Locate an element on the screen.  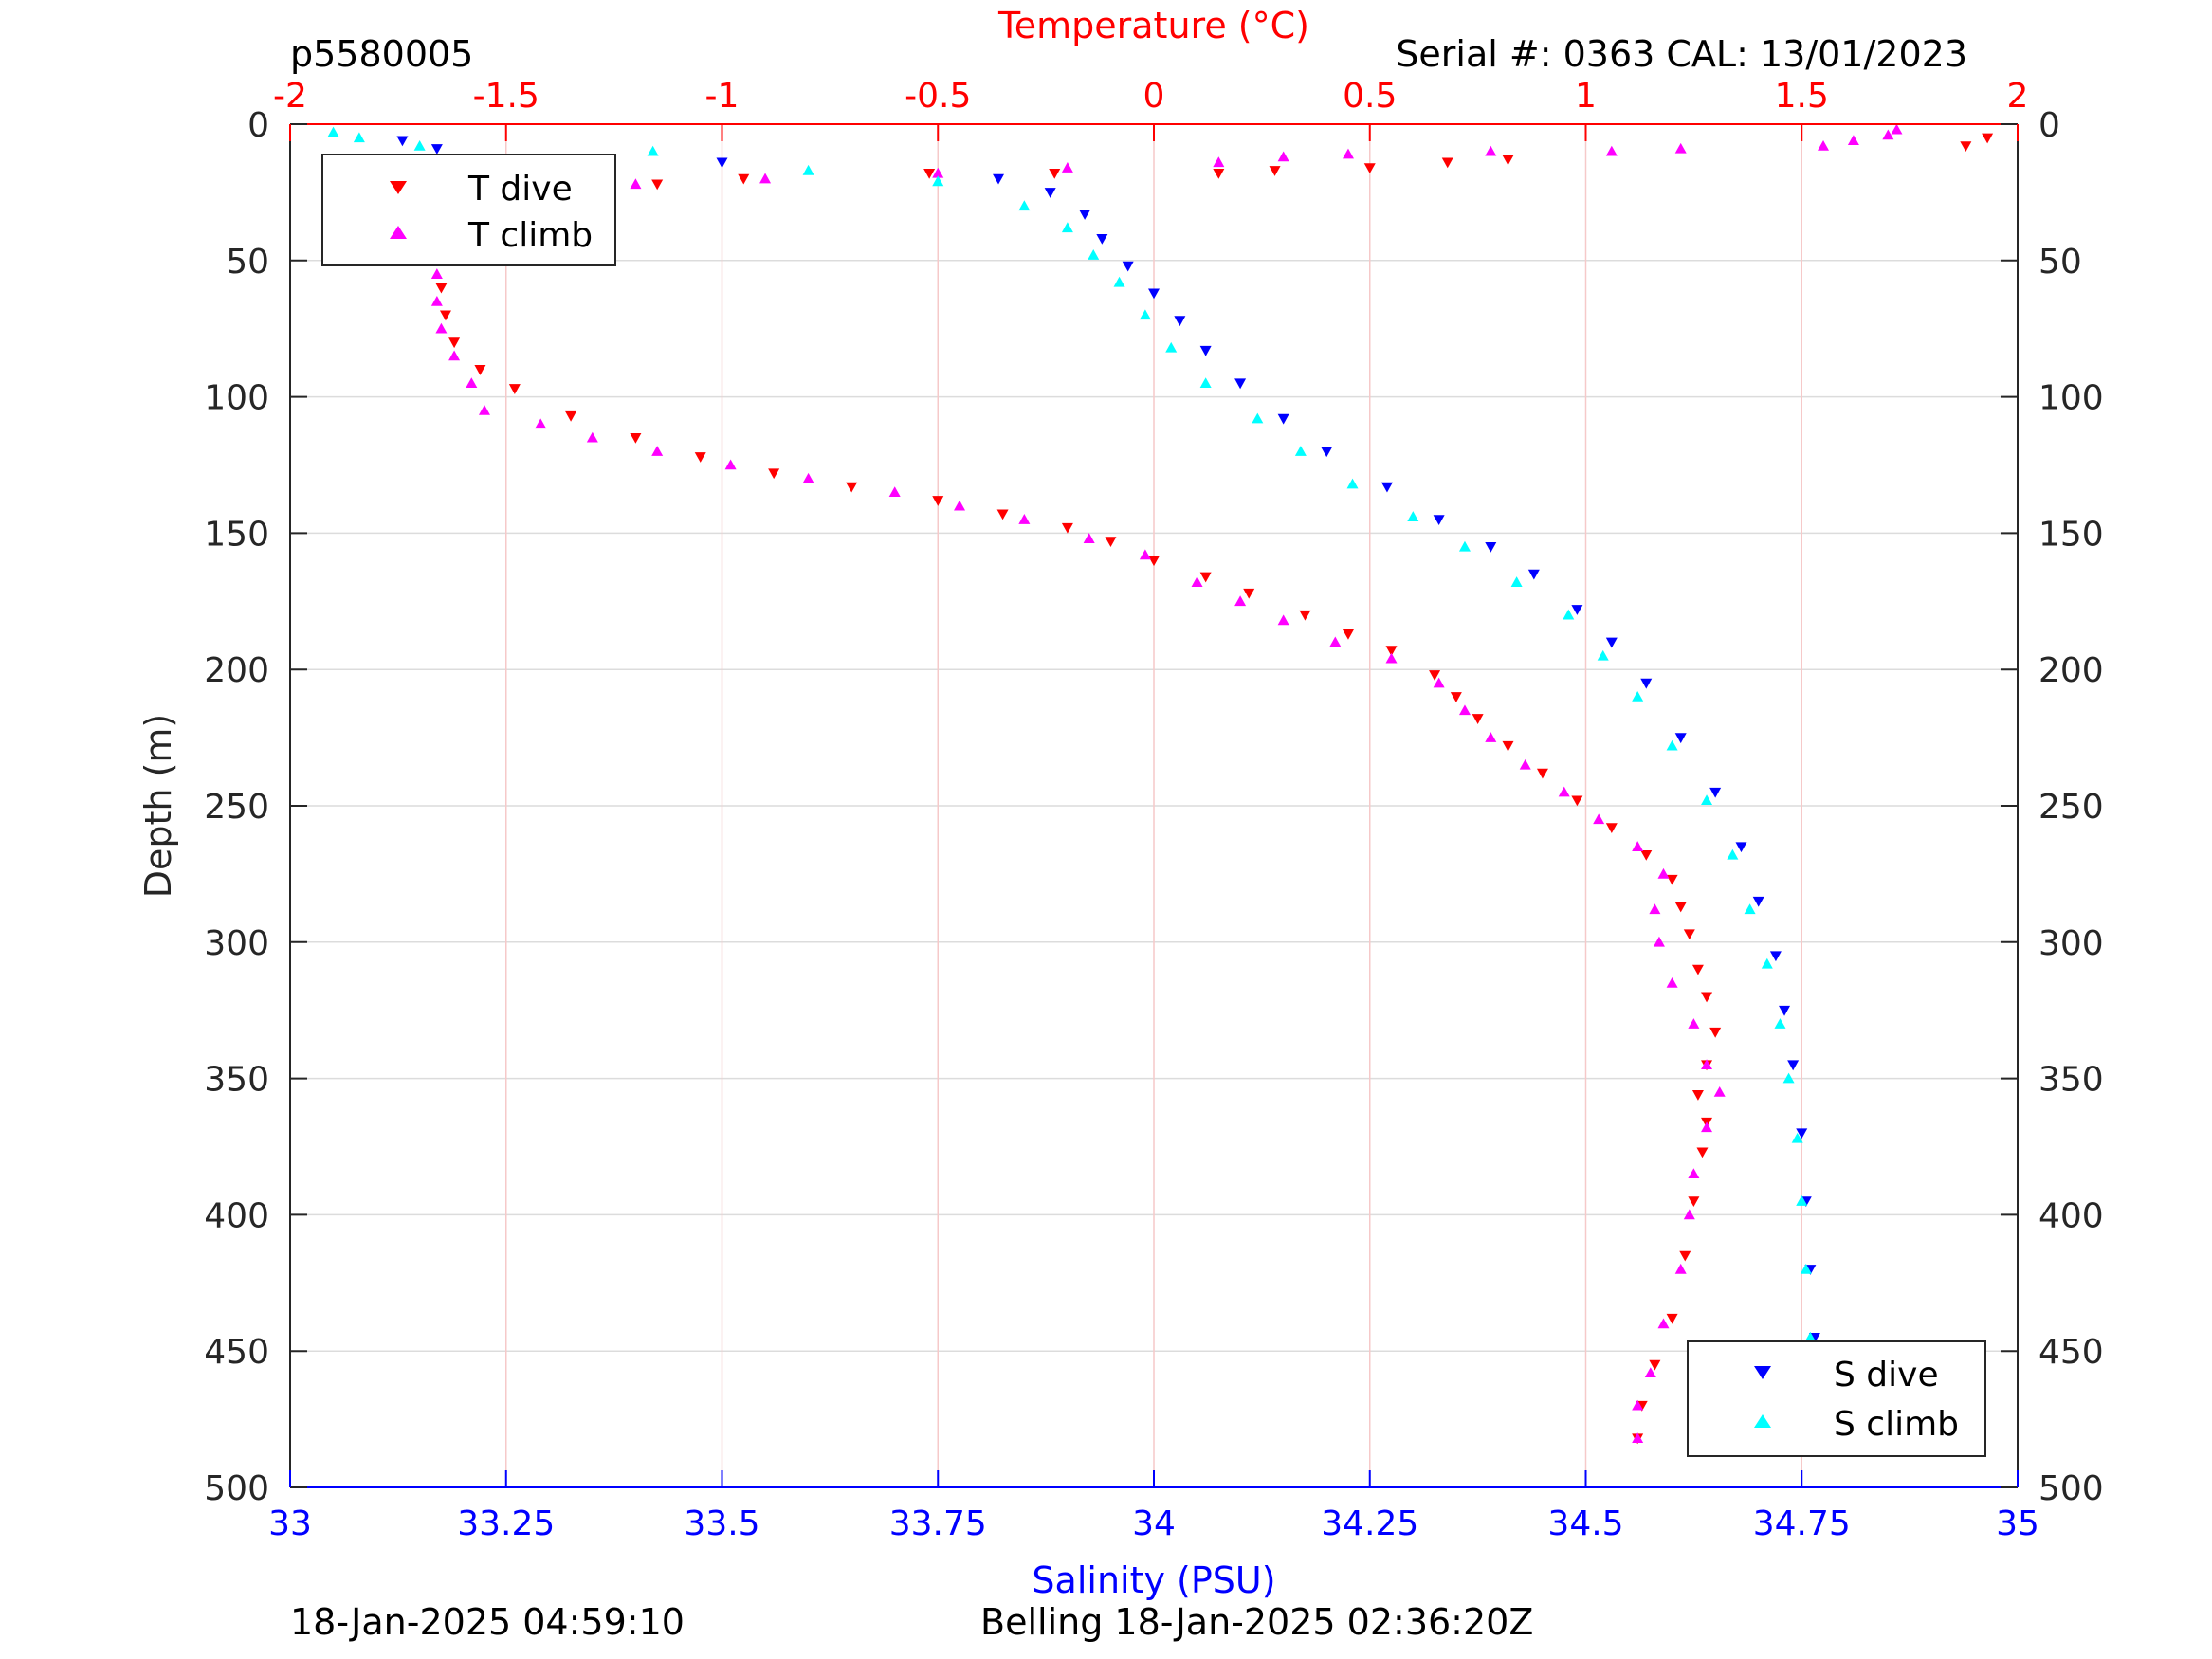
legend-temperature-box is located at coordinates (468, 210).